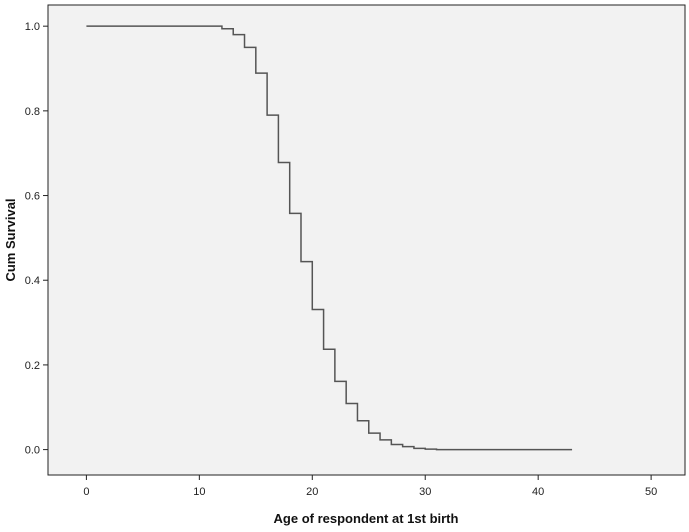 This screenshot has width=689, height=532. Describe the element at coordinates (312, 492) in the screenshot. I see `x-tick-label: 20` at that location.